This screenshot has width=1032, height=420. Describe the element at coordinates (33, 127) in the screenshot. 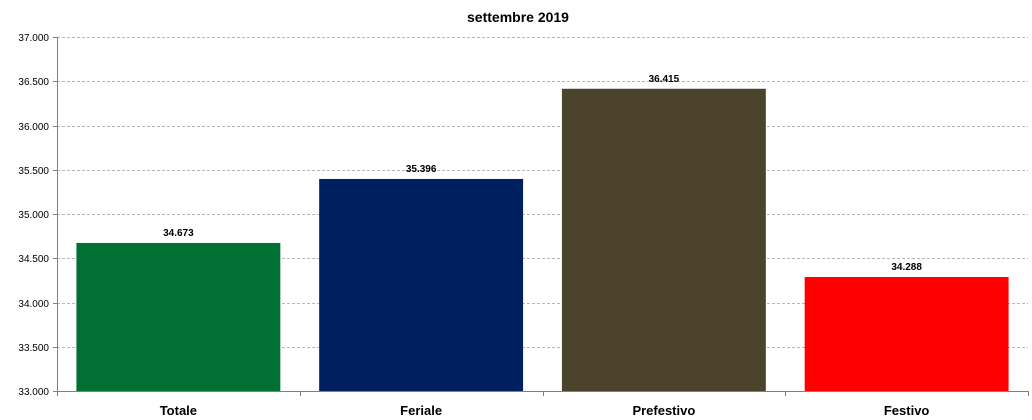

I see `y-tick-label: 36.000` at that location.